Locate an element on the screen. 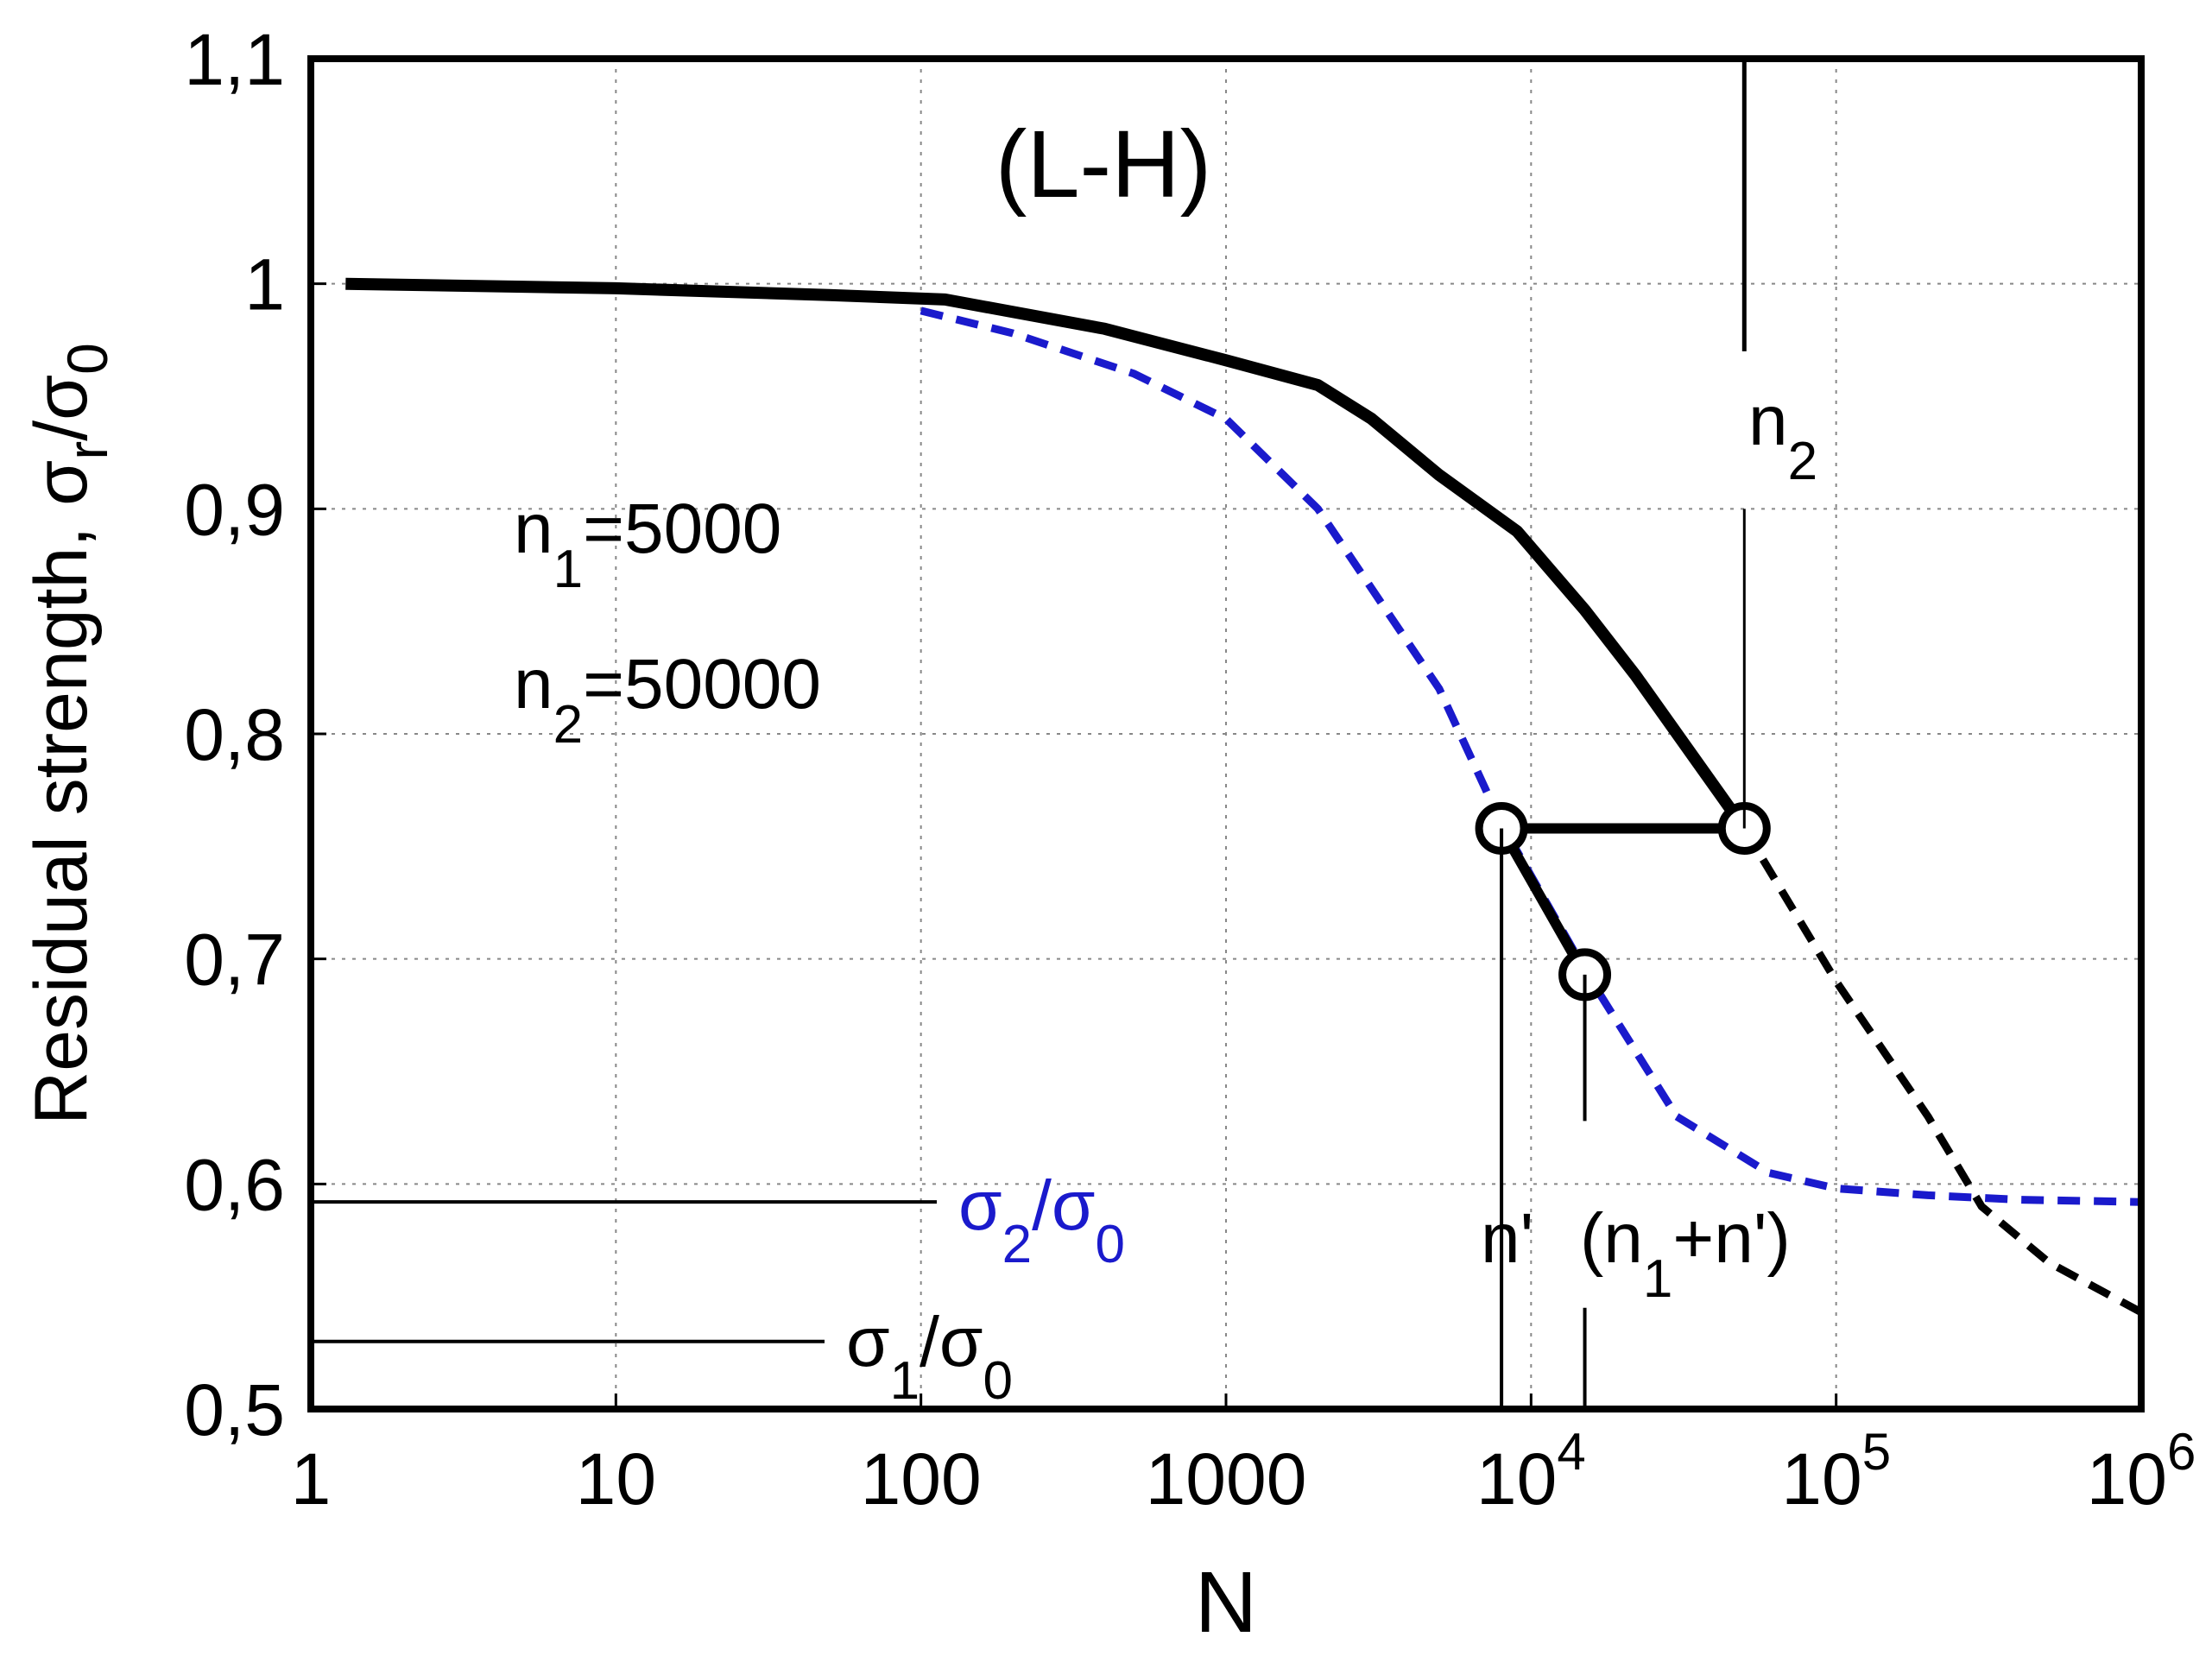 This screenshot has width=2212, height=1662. x-tick-label: 10 is located at coordinates (616, 1479).